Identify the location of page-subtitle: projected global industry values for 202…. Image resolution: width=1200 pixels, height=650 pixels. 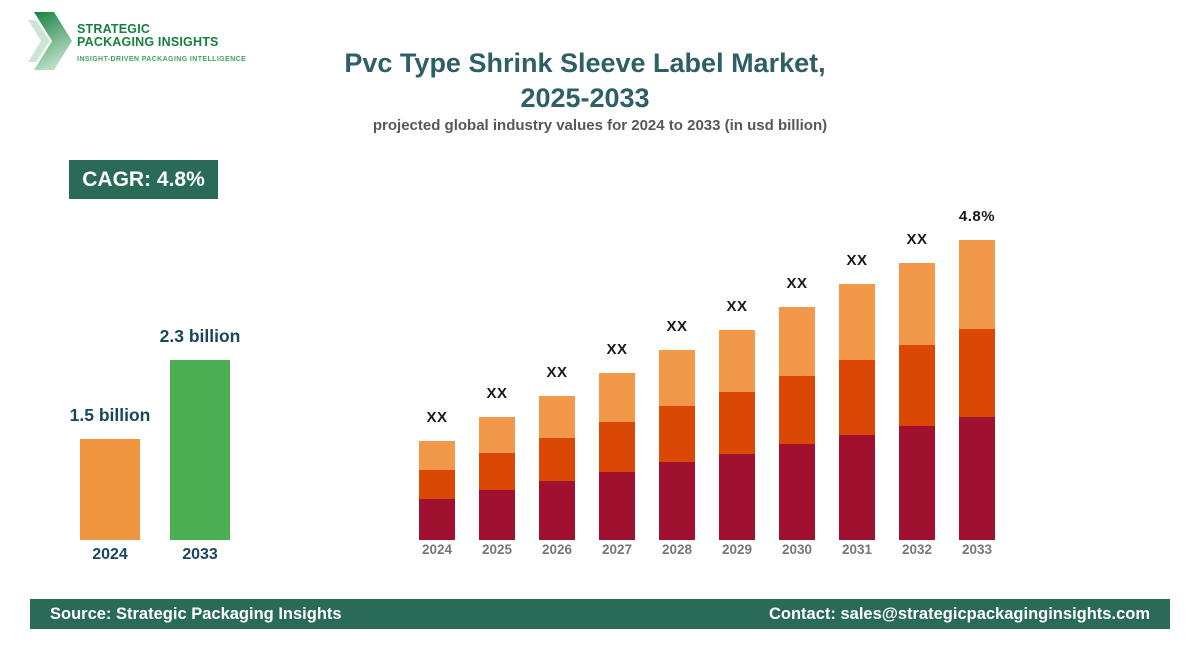
(600, 125).